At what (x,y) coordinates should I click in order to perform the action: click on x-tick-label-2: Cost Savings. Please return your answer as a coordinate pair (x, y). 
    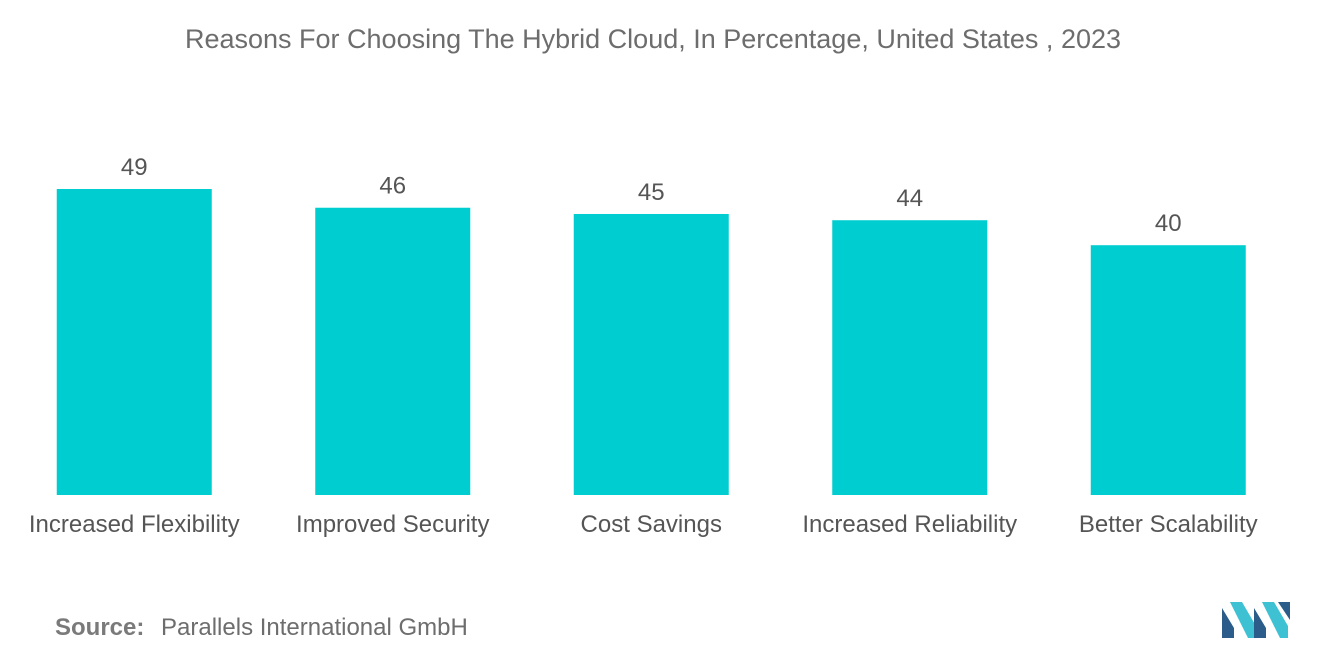
    Looking at the image, I should click on (651, 524).